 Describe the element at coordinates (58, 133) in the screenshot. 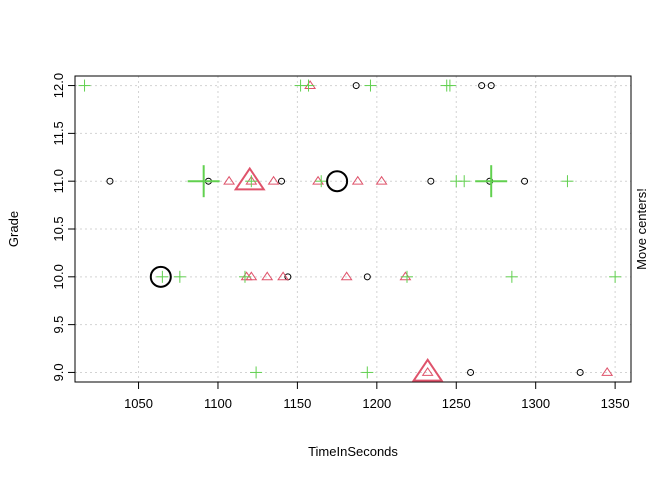

I see `y-tick-label: 11.5` at that location.